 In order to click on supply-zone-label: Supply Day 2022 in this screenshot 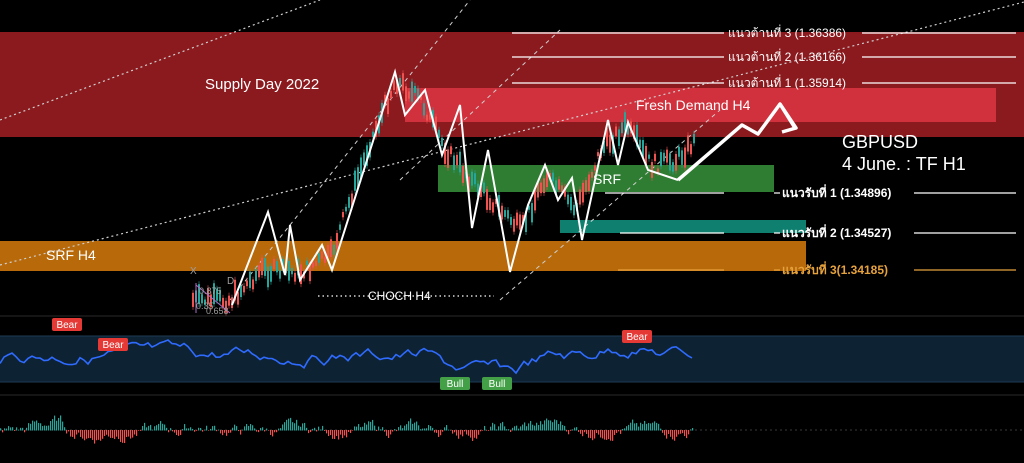, I will do `click(262, 84)`.